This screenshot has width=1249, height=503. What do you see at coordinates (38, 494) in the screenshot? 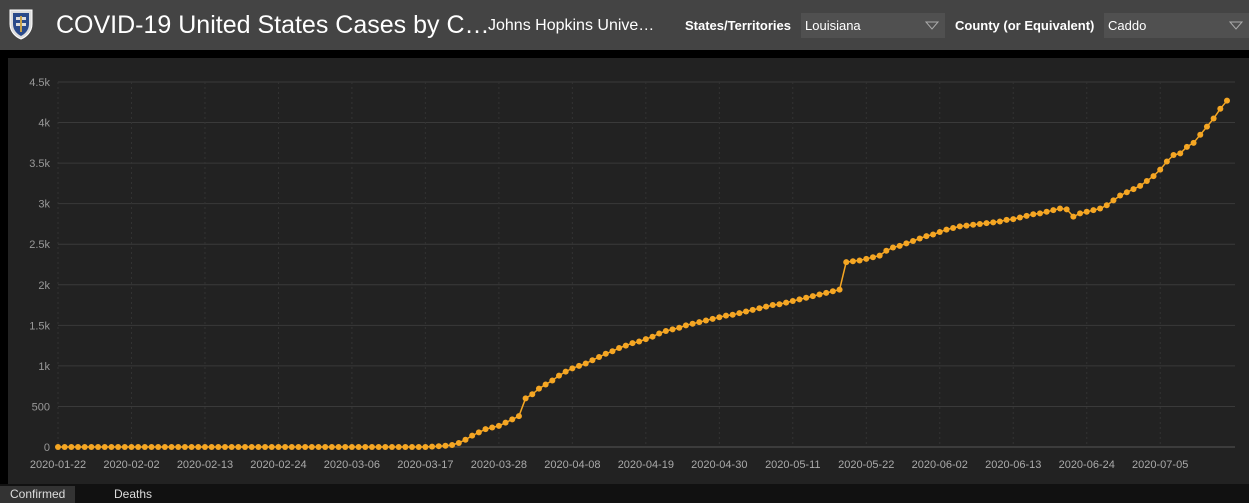
I see `tab-confirmed: Confirmed` at bounding box center [38, 494].